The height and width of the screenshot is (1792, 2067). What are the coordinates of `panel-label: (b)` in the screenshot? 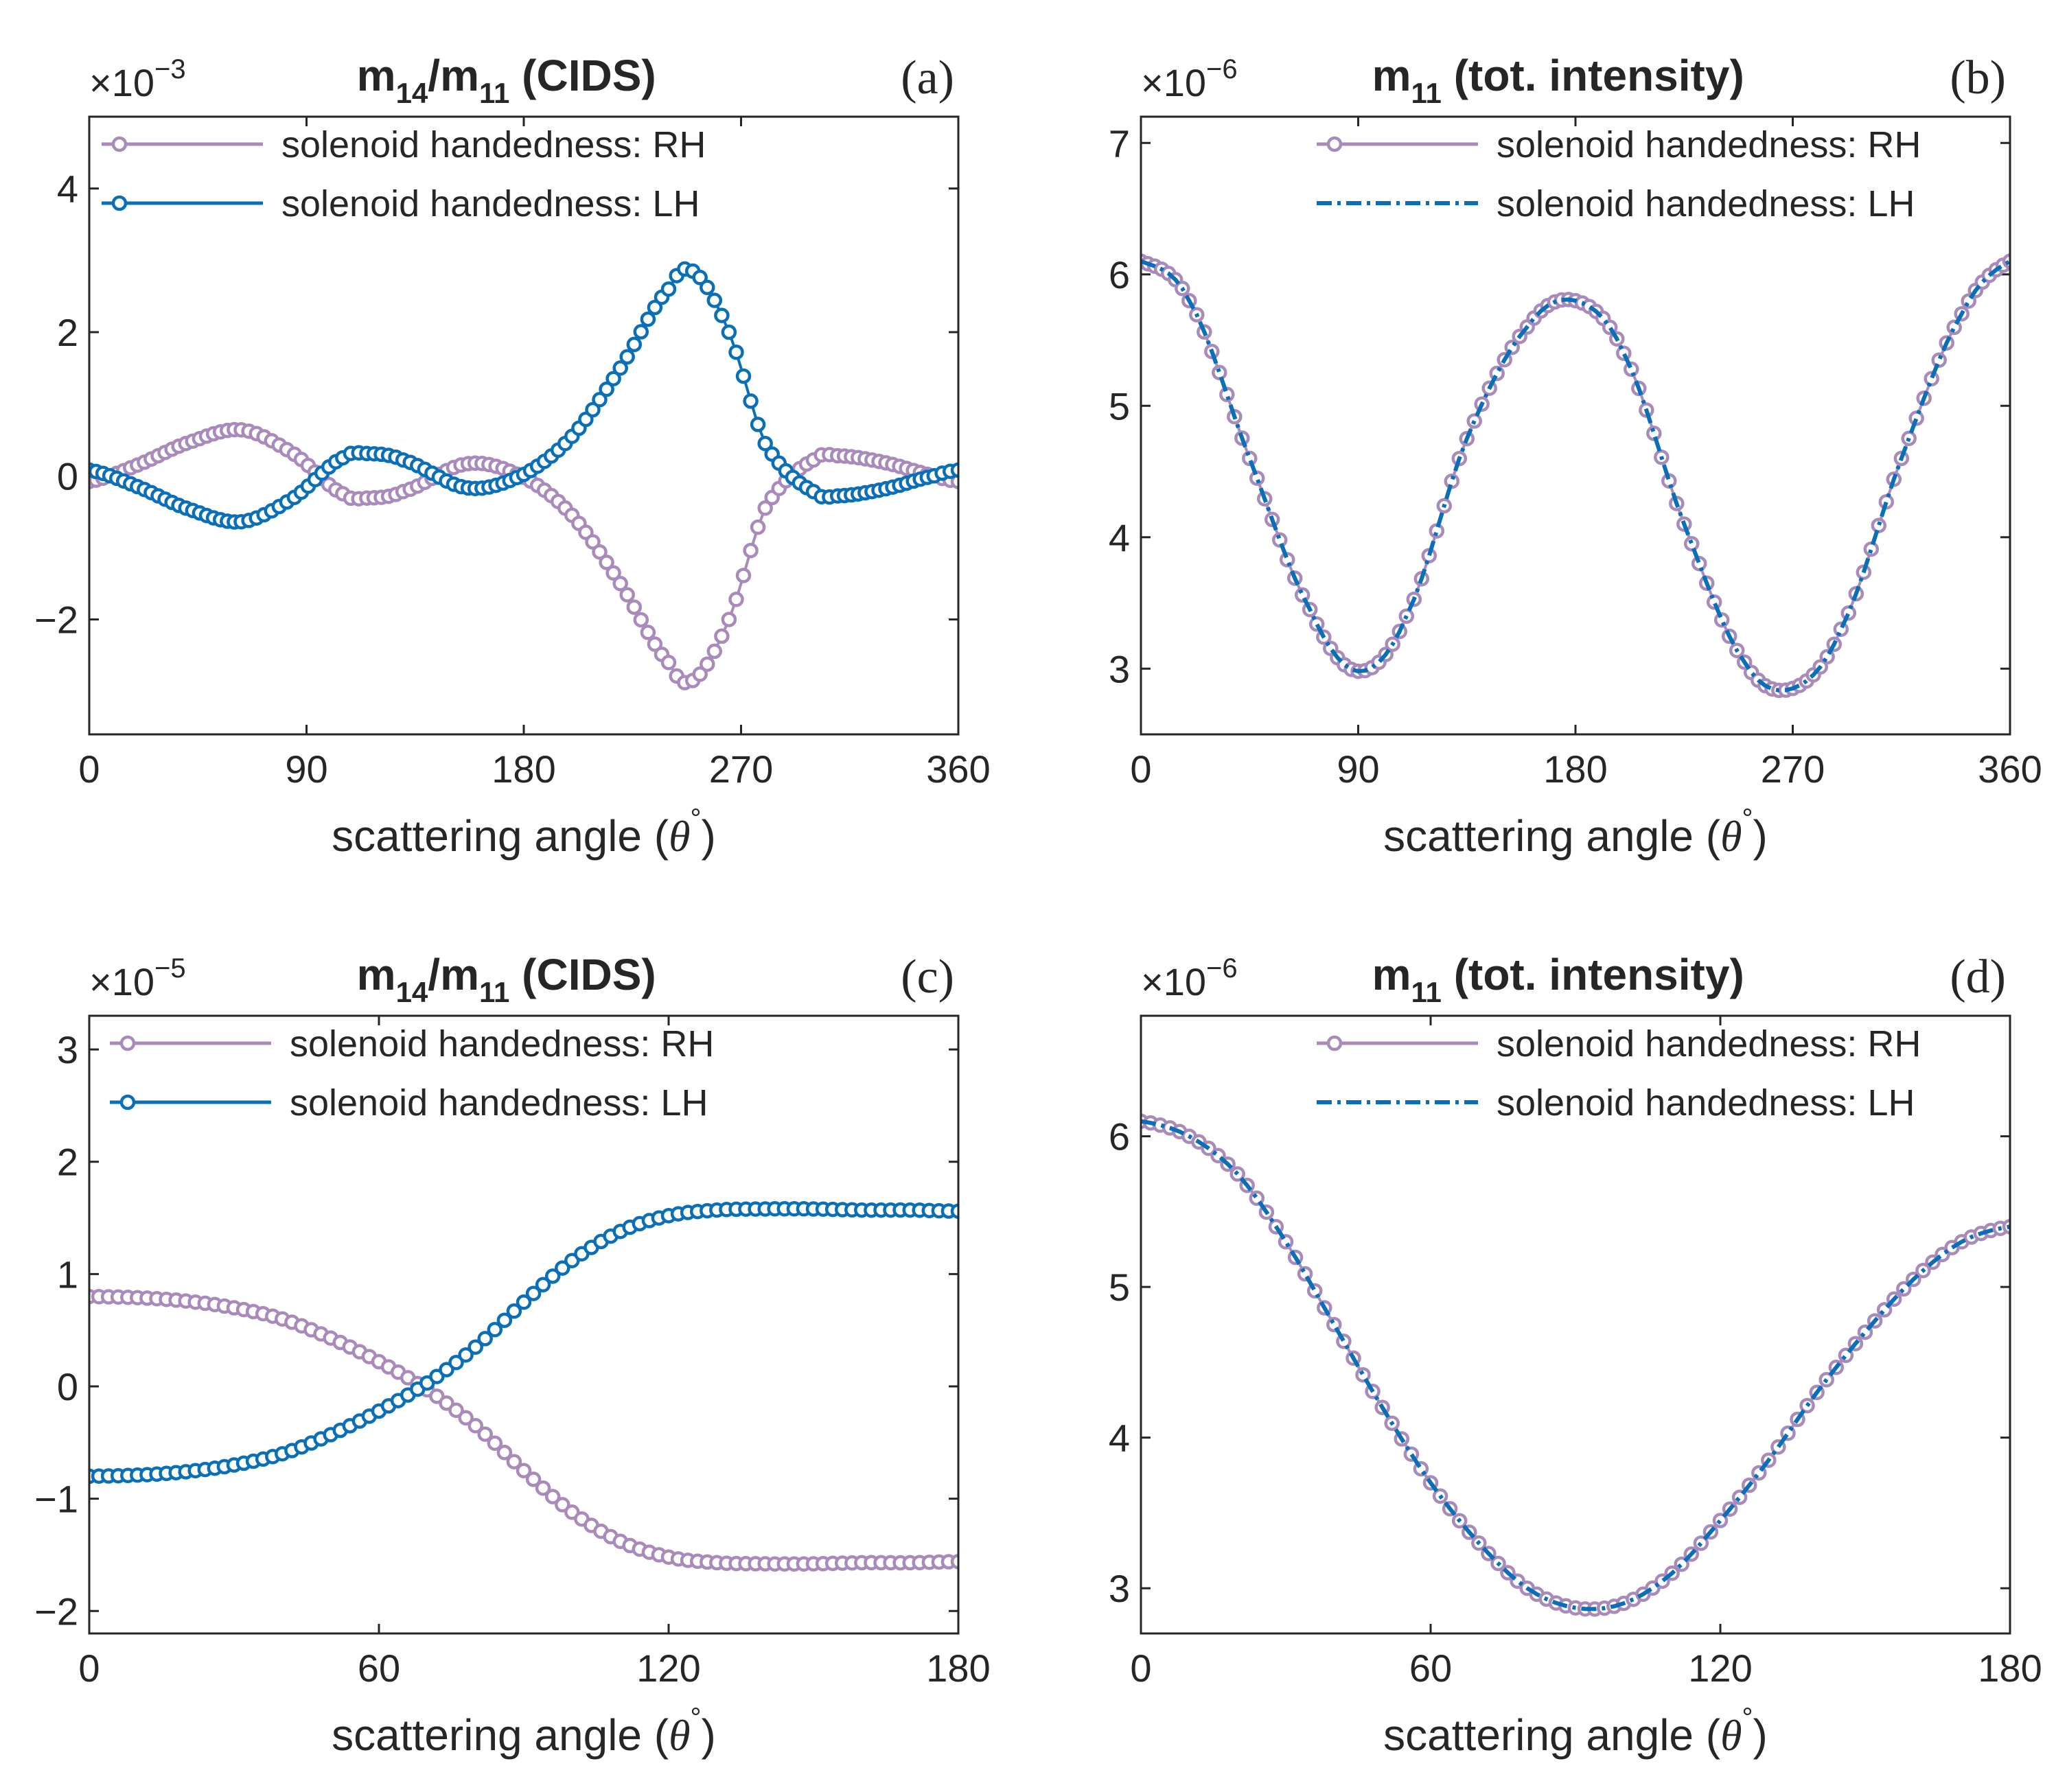 It's located at (1978, 77).